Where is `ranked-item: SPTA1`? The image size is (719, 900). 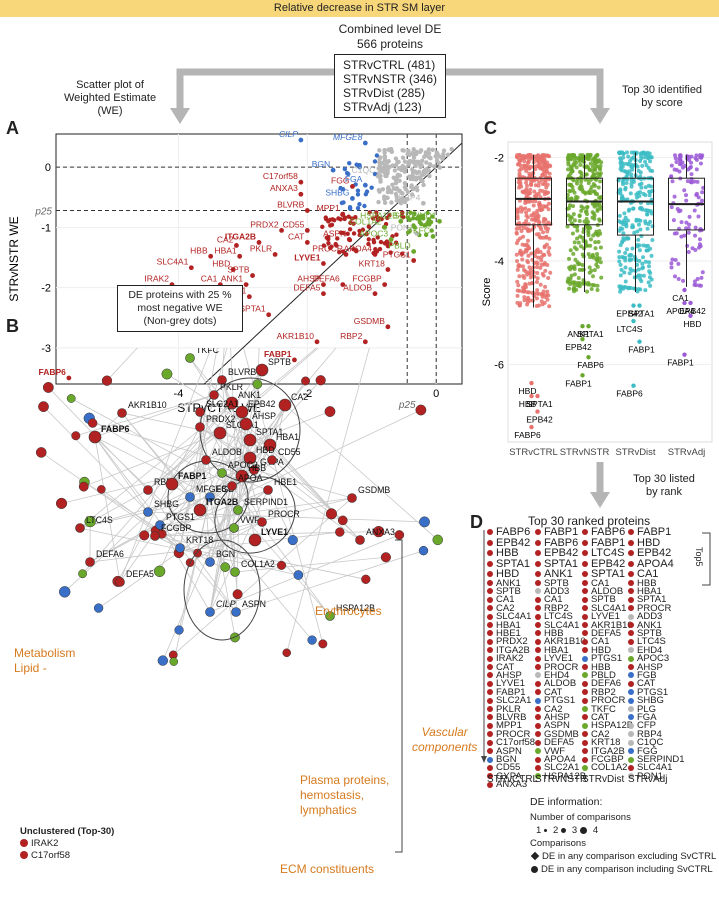 ranked-item: SPTA1 is located at coordinates (511, 563).